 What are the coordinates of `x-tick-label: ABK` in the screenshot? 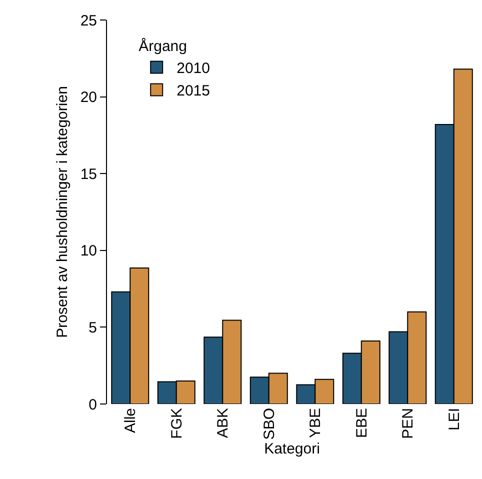 It's located at (223, 423).